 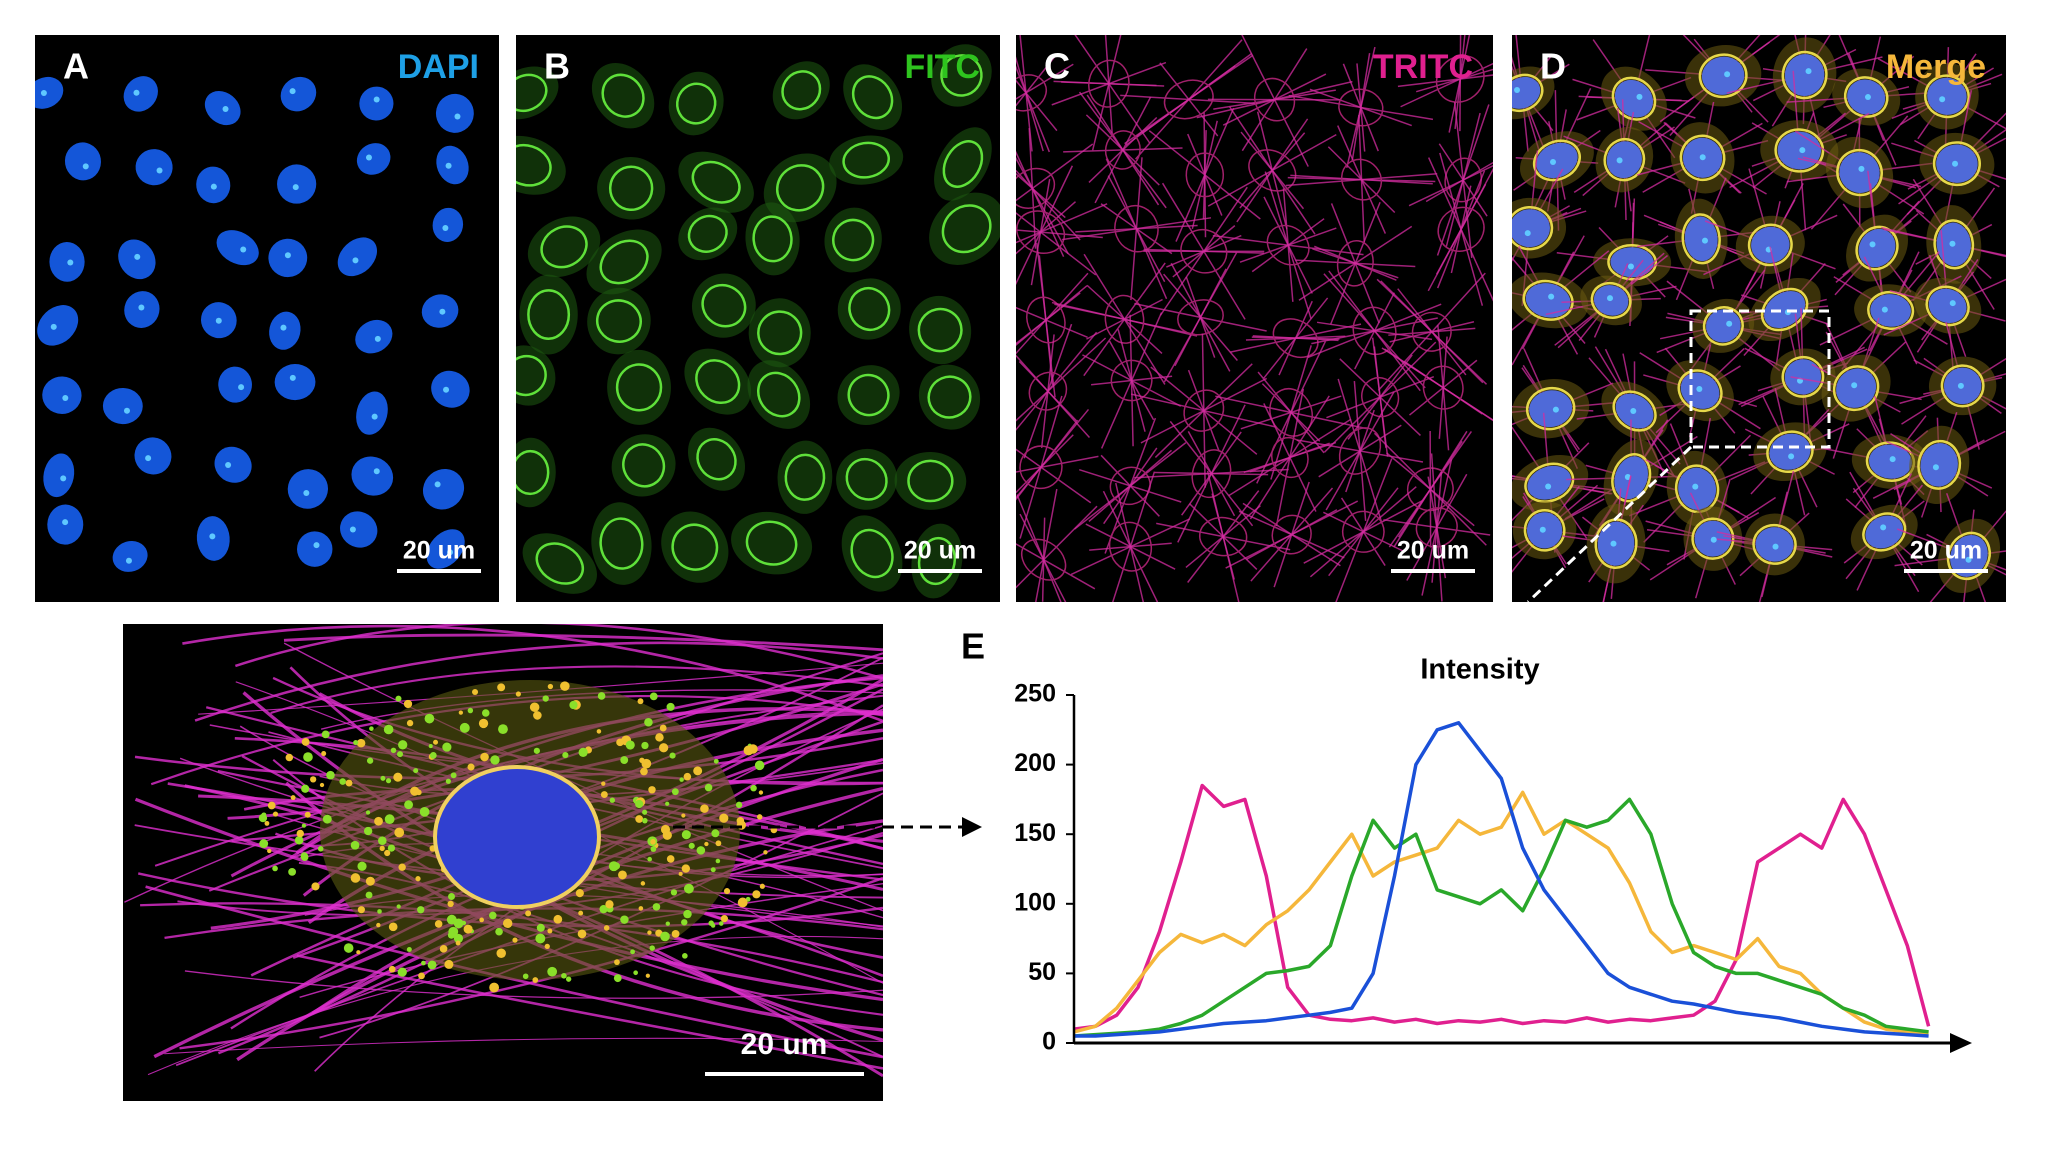 What do you see at coordinates (1057, 66) in the screenshot?
I see `panel-label: C` at bounding box center [1057, 66].